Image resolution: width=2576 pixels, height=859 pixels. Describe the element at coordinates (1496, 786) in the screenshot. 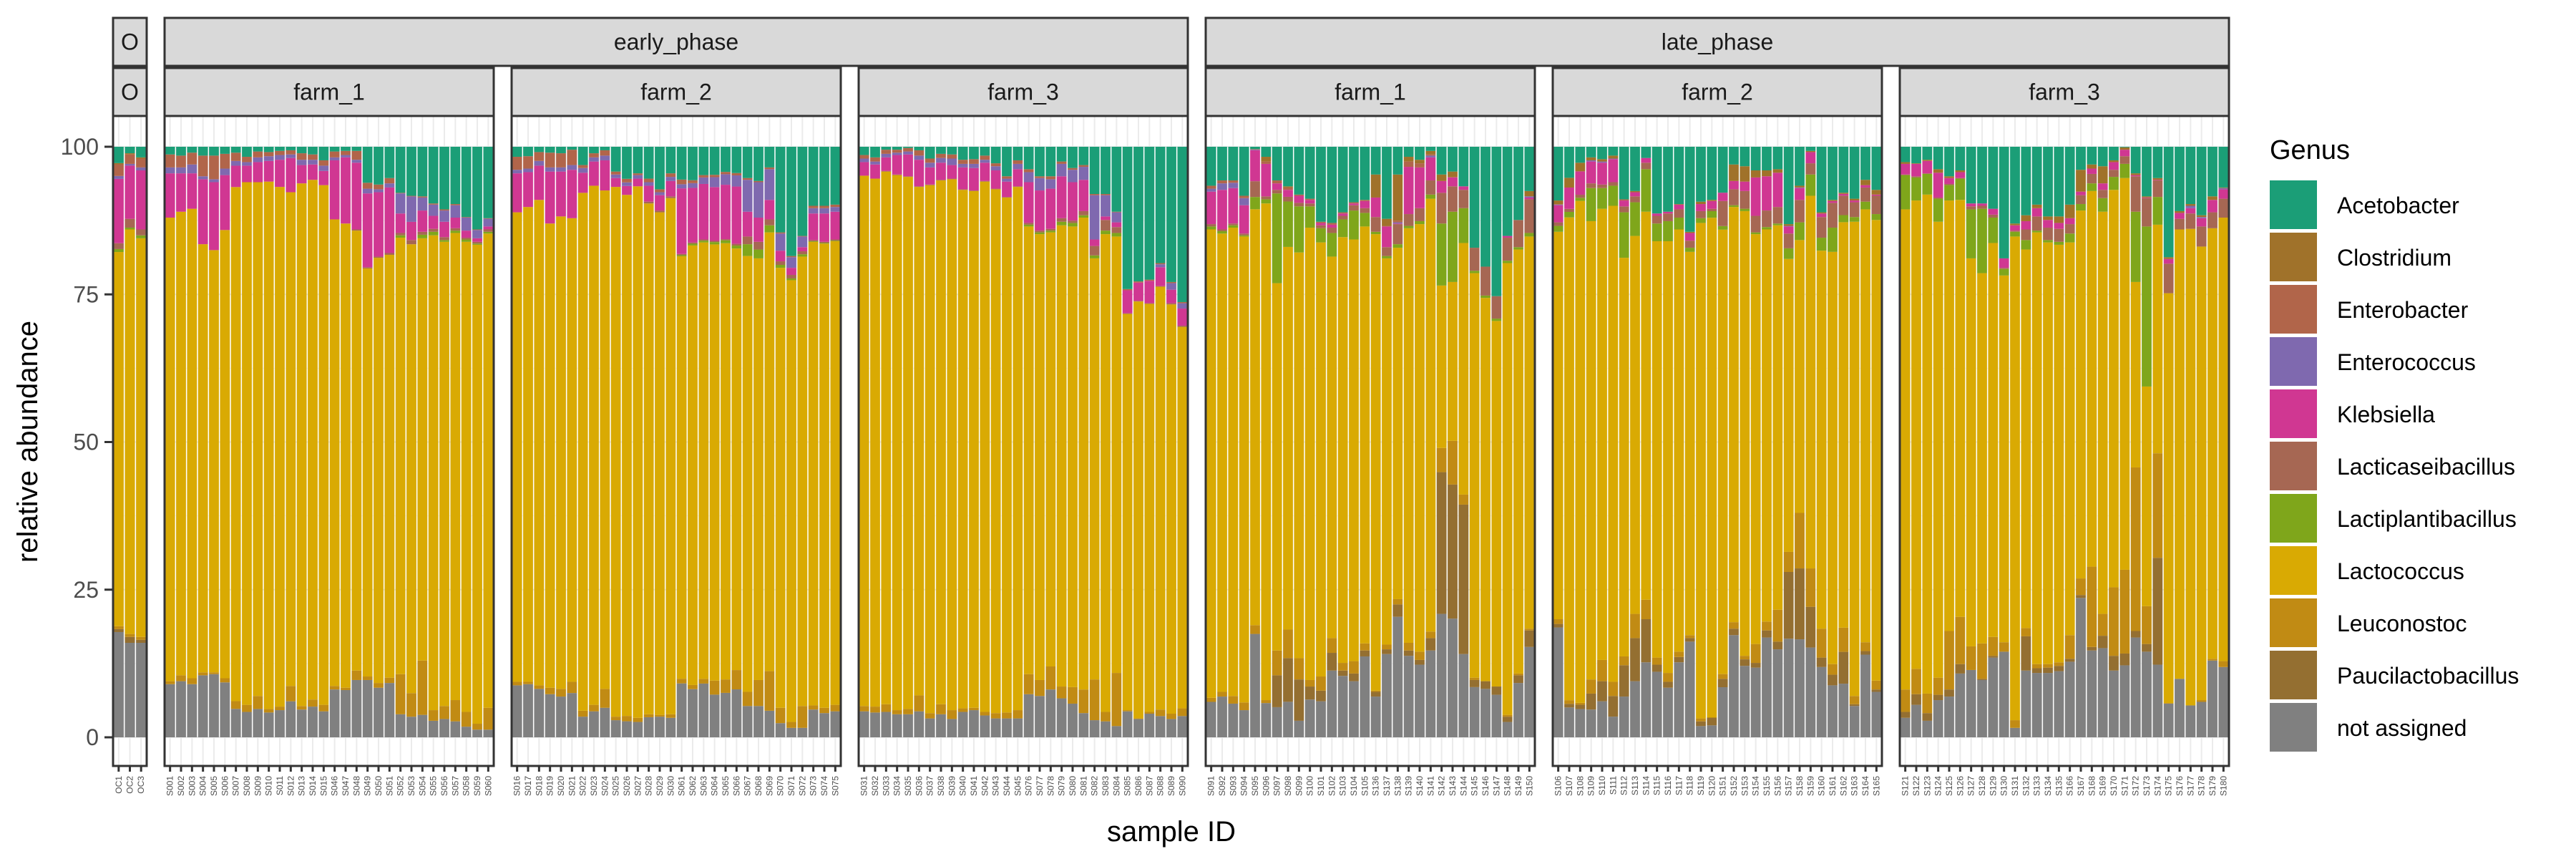

I see `x-tick-label: S147` at that location.